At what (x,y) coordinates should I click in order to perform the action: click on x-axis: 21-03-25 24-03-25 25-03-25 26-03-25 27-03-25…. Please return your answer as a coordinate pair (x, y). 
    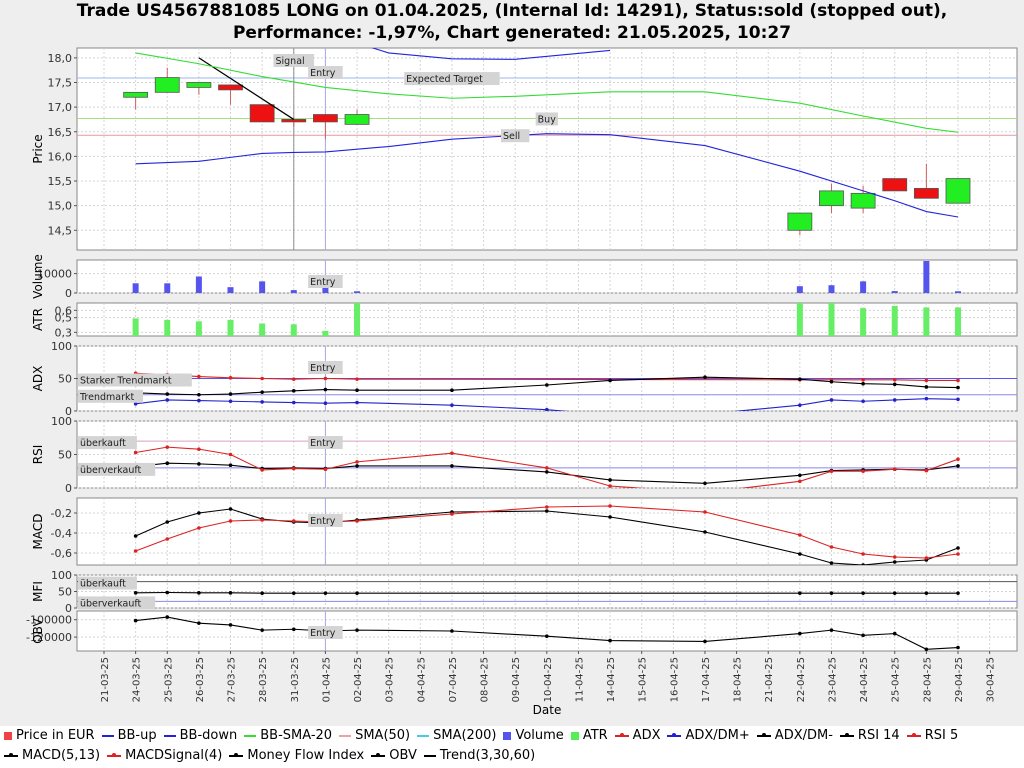
    Looking at the image, I should click on (548, 684).